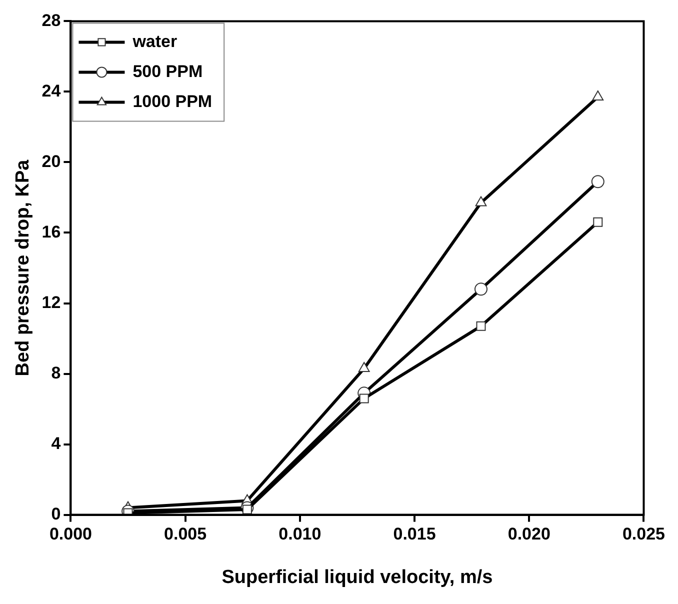 Image resolution: width=678 pixels, height=604 pixels. What do you see at coordinates (51, 20) in the screenshot?
I see `y-tick-label: 28` at bounding box center [51, 20].